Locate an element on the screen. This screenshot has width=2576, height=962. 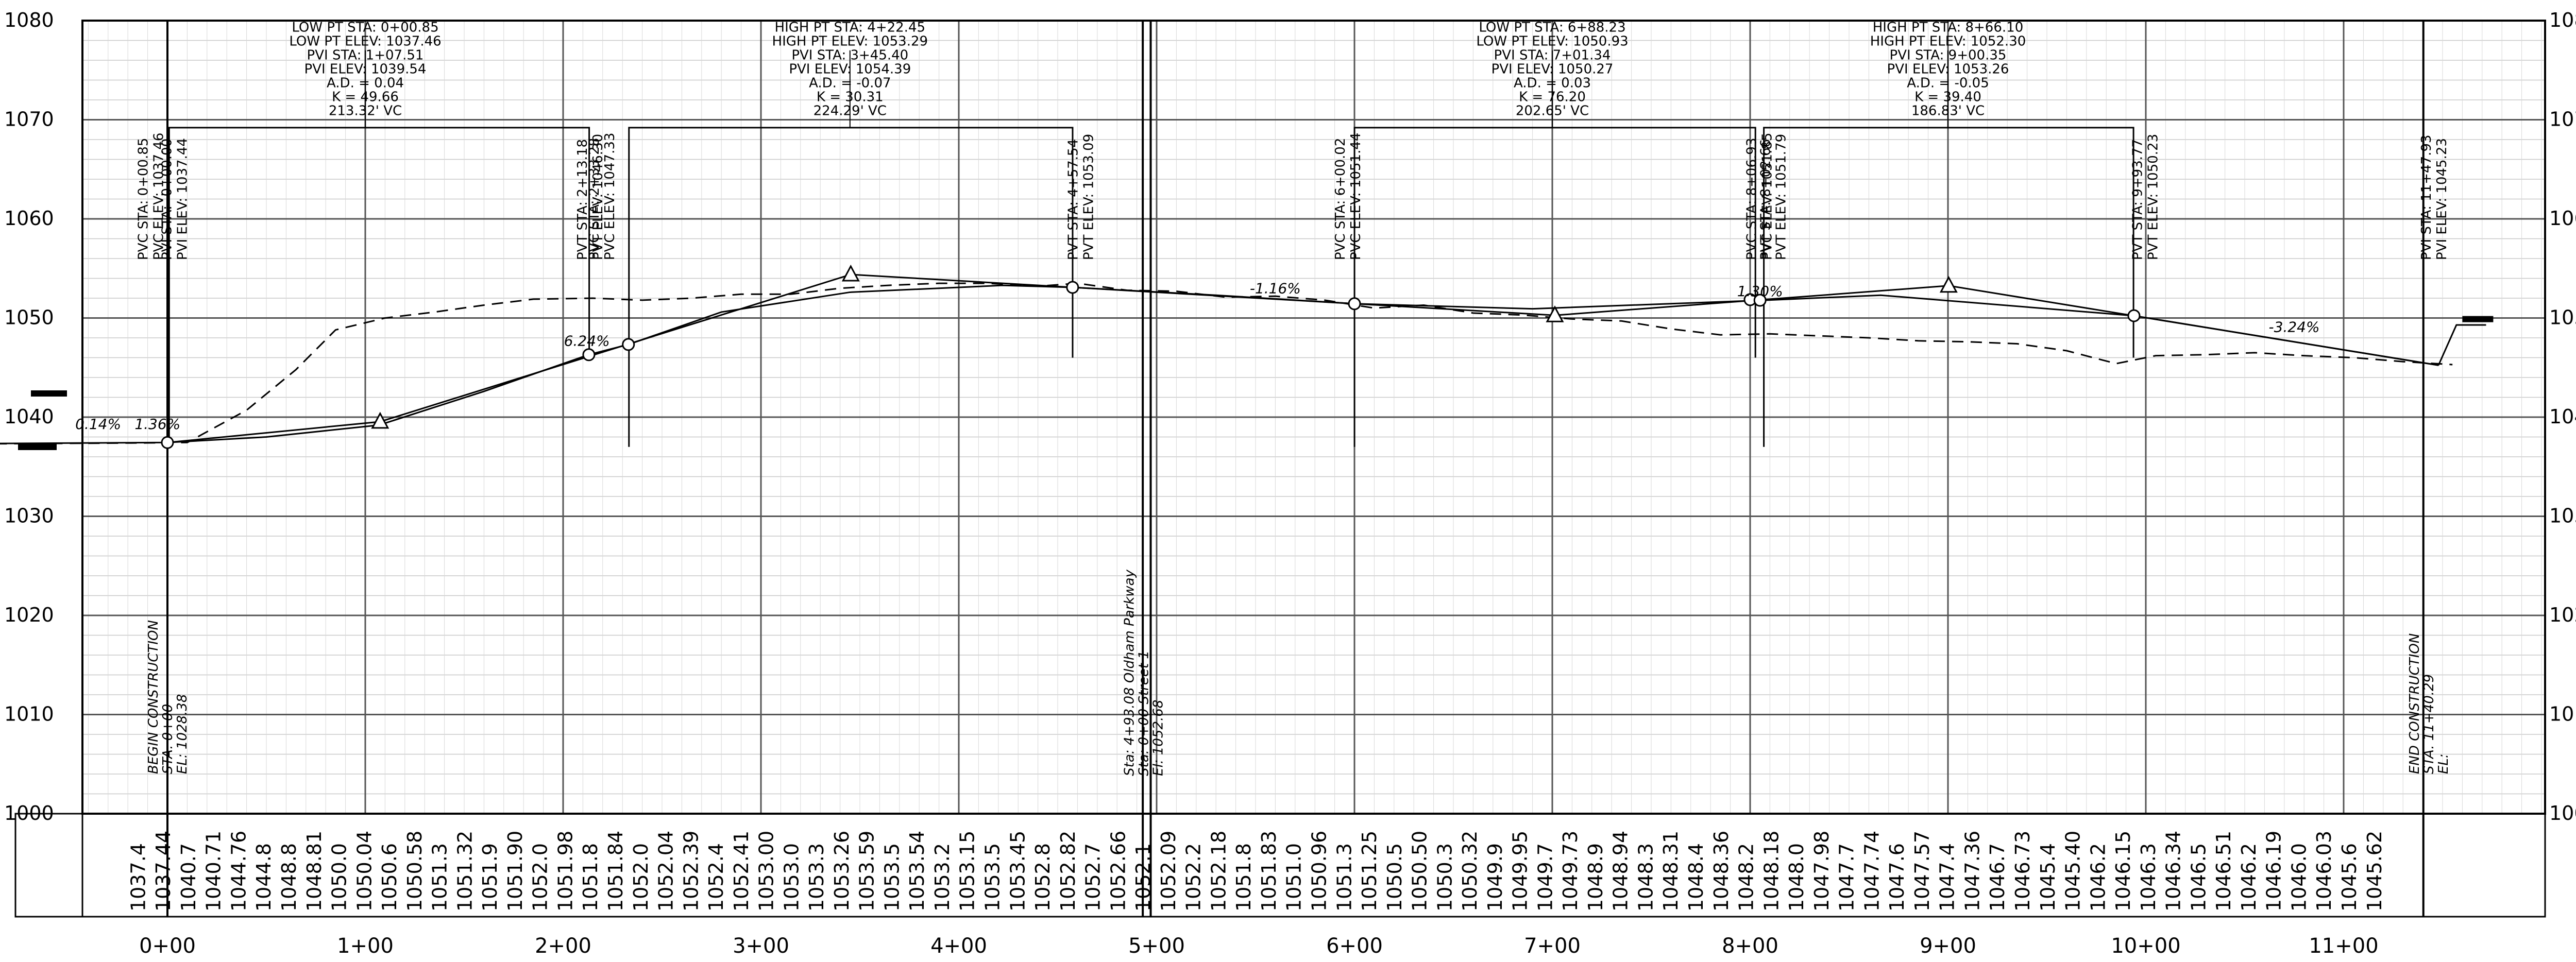
existing-elevation-value: 1044.8 is located at coordinates (263, 877).